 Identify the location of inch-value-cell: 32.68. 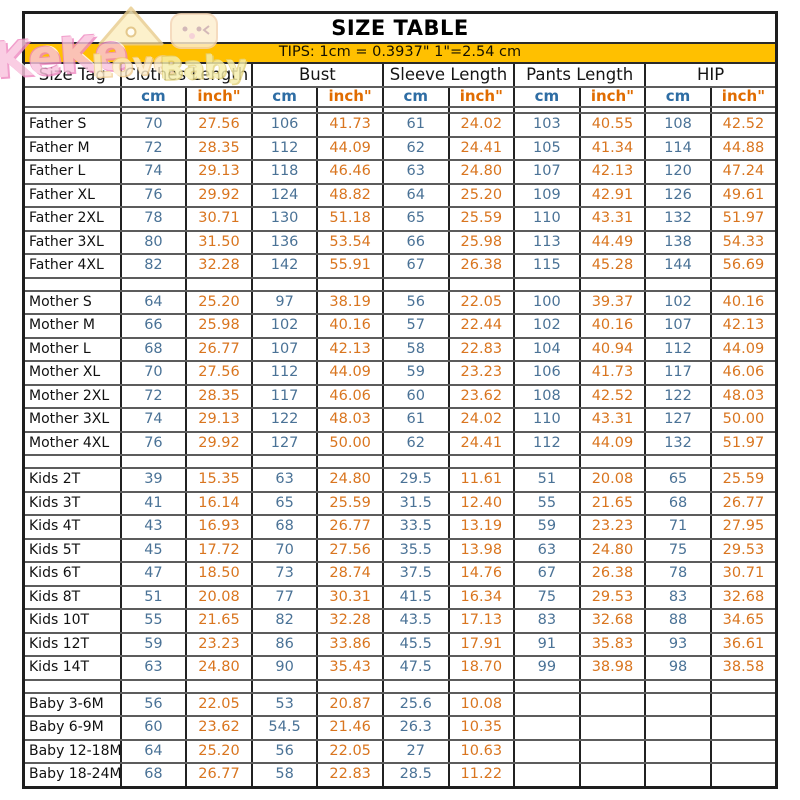
(743, 597).